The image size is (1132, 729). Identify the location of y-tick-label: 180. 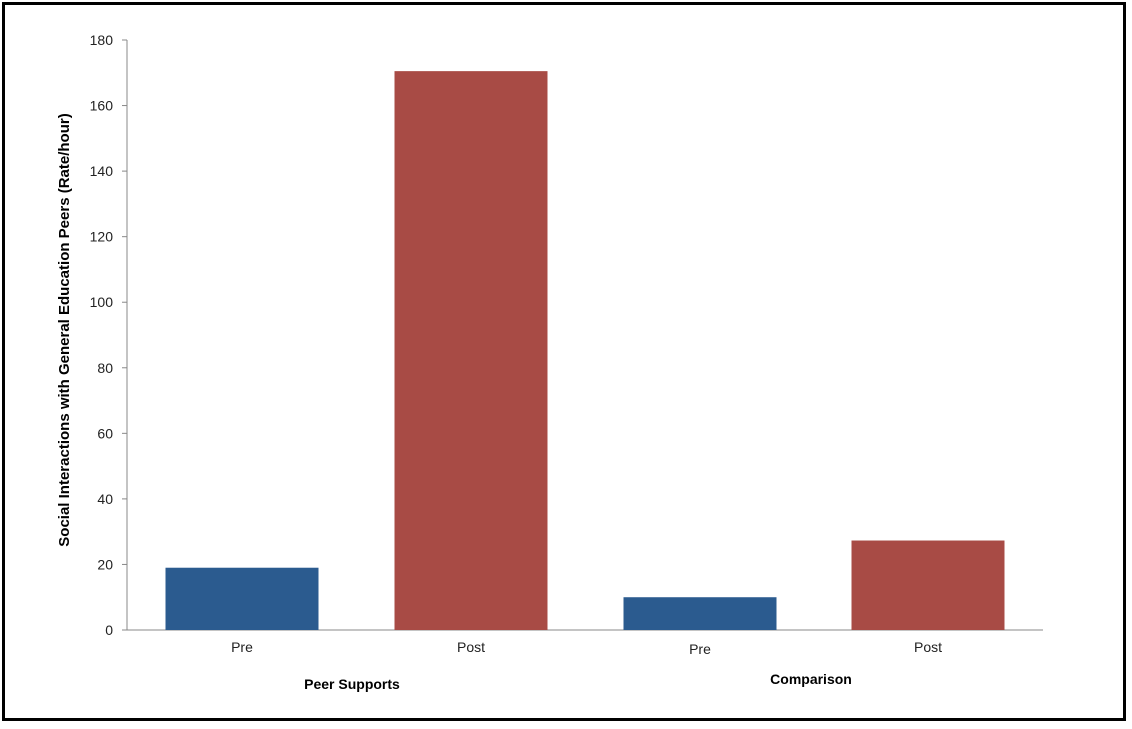
(102, 40).